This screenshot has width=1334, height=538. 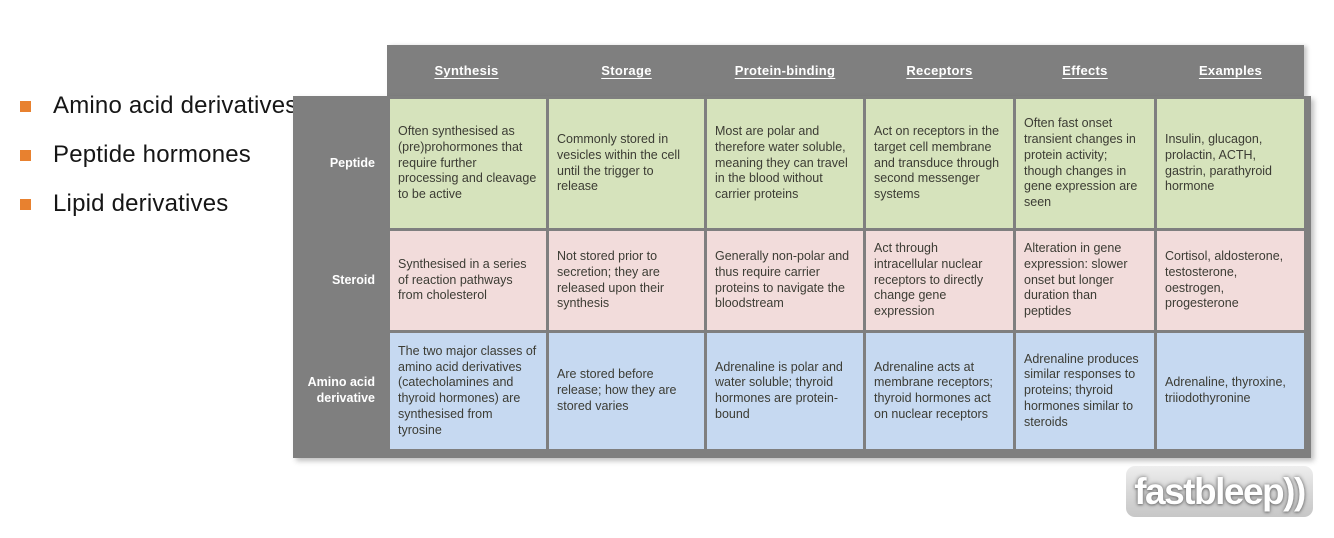 I want to click on column-header-protein-binding: Protein-binding, so click(x=785, y=70).